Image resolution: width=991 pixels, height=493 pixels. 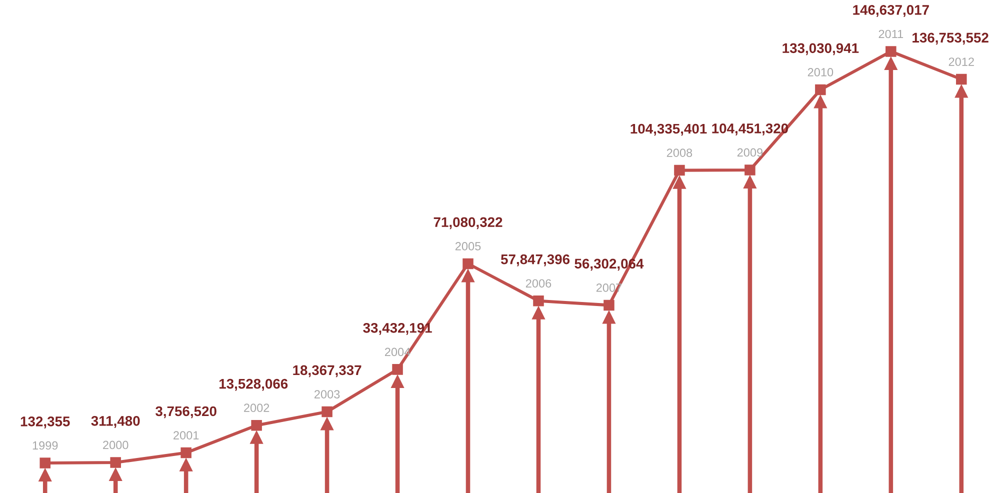 I want to click on data-label: 18,367,337, so click(x=327, y=371).